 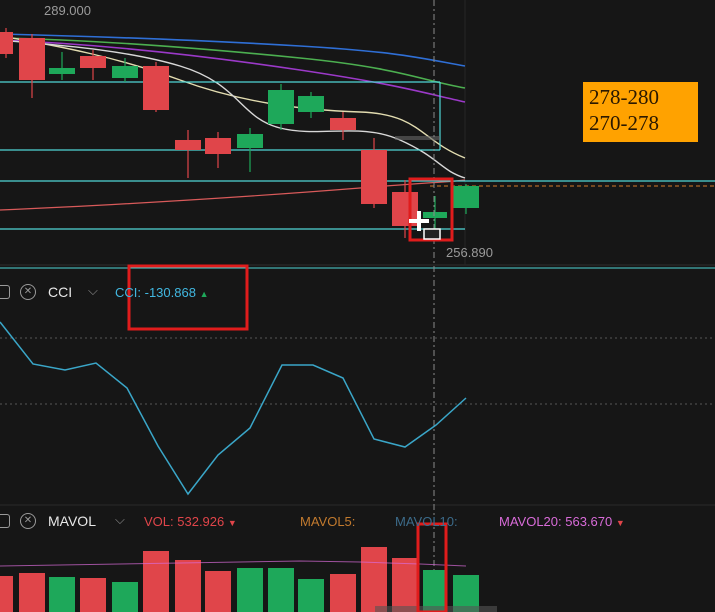 I want to click on mavol-indicator-name: MAVOL, so click(x=72, y=521).